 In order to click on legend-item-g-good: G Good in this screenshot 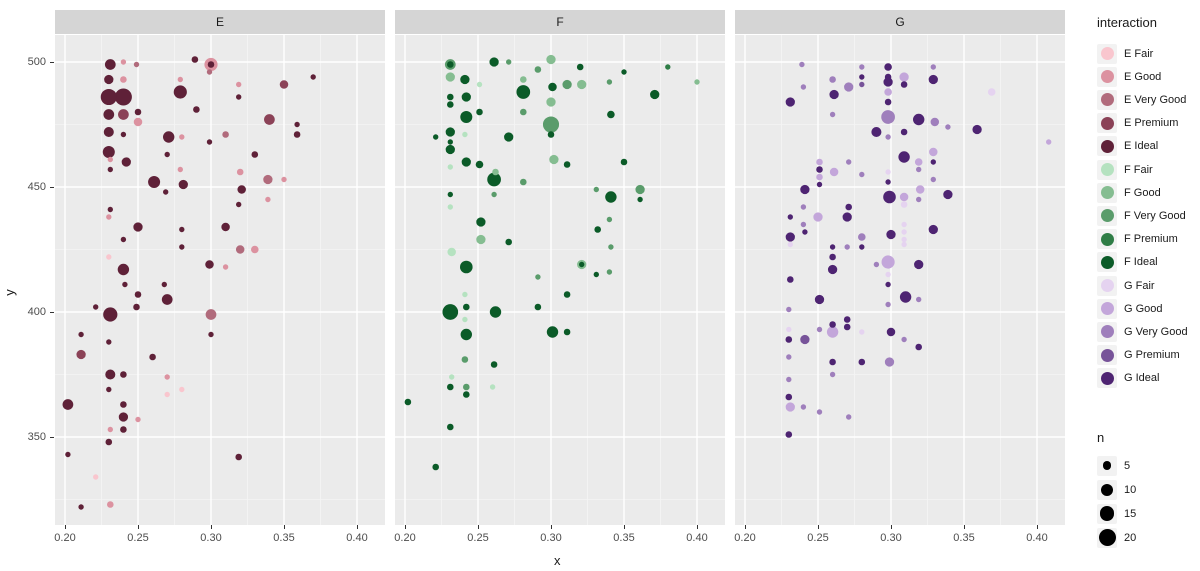, I will do `click(1130, 308)`.